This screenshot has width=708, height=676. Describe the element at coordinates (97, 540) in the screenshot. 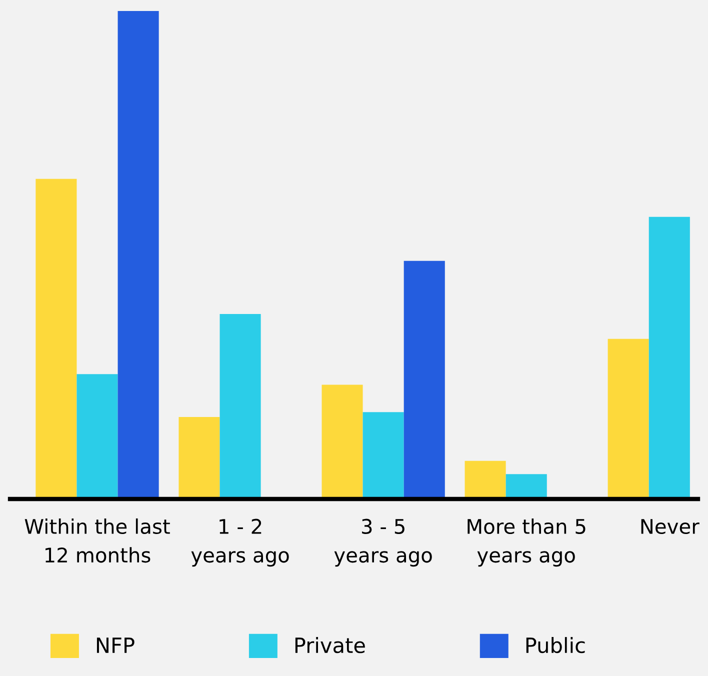

I see `x-tick-label: Within the last 12 months` at that location.